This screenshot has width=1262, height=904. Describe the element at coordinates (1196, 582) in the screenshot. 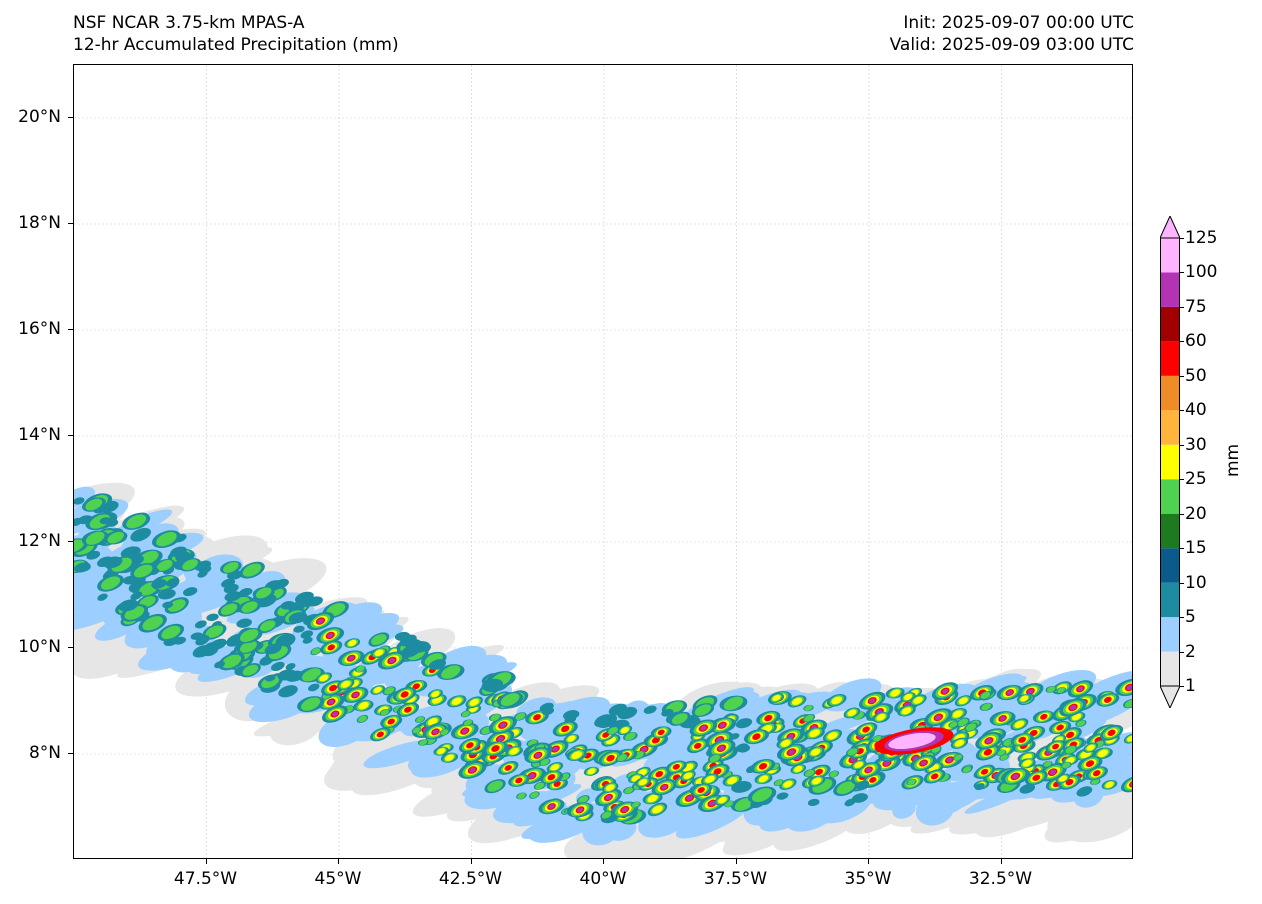

I see `colorbar-level-label: 10` at that location.